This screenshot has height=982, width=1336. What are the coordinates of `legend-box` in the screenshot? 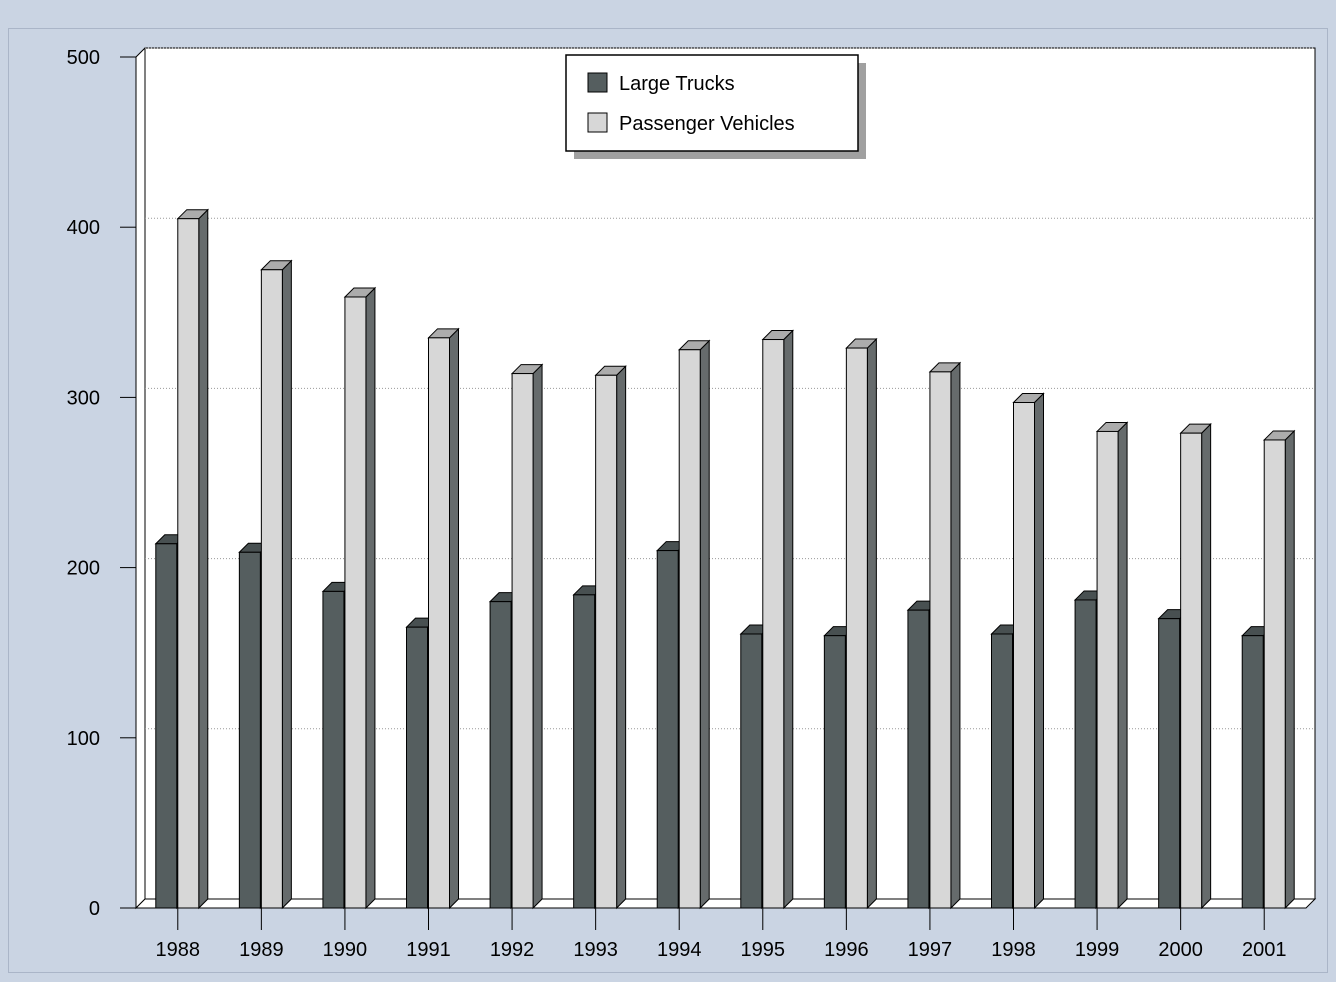 It's located at (712, 103).